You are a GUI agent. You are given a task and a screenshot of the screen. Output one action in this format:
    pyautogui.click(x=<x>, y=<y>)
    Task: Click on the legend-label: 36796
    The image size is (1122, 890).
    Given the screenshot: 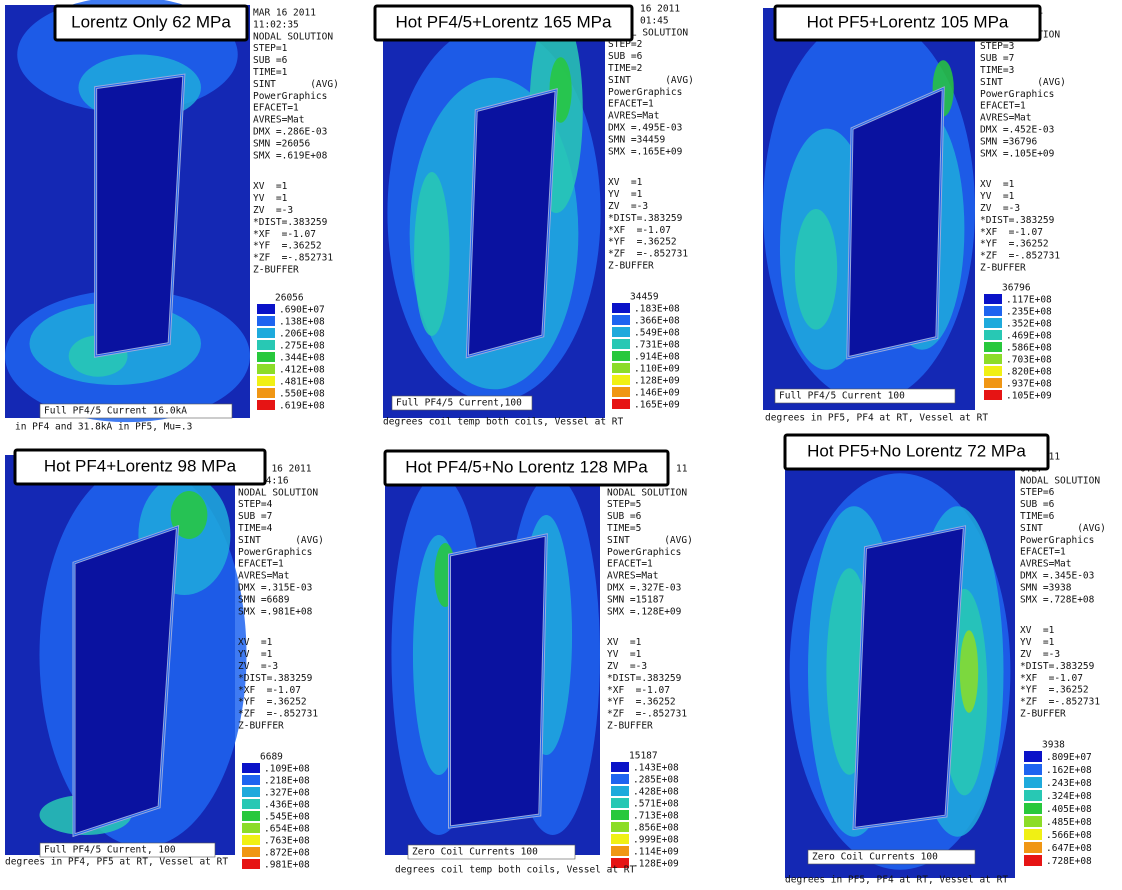 What is the action you would take?
    pyautogui.click(x=1016, y=288)
    